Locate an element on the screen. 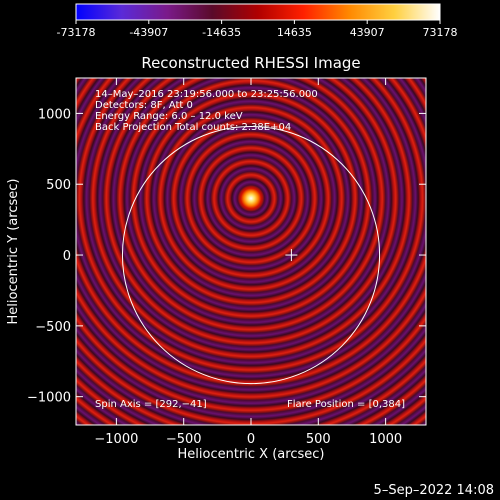 The height and width of the screenshot is (500, 500). colorbar-tick-label: 43907 is located at coordinates (367, 32).